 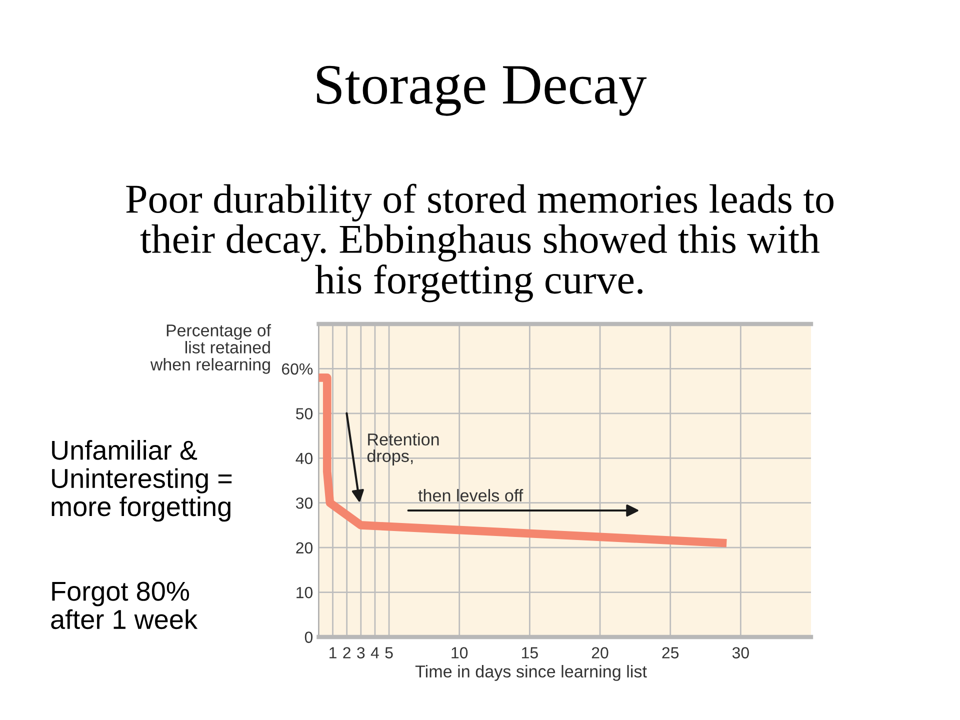 What do you see at coordinates (374, 652) in the screenshot?
I see `x-tick-label: 4` at bounding box center [374, 652].